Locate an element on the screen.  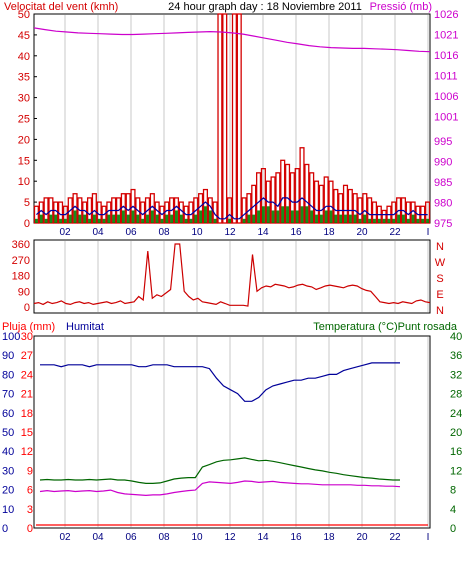
y-tick-label-rain: 21 is located at coordinates (27, 395).